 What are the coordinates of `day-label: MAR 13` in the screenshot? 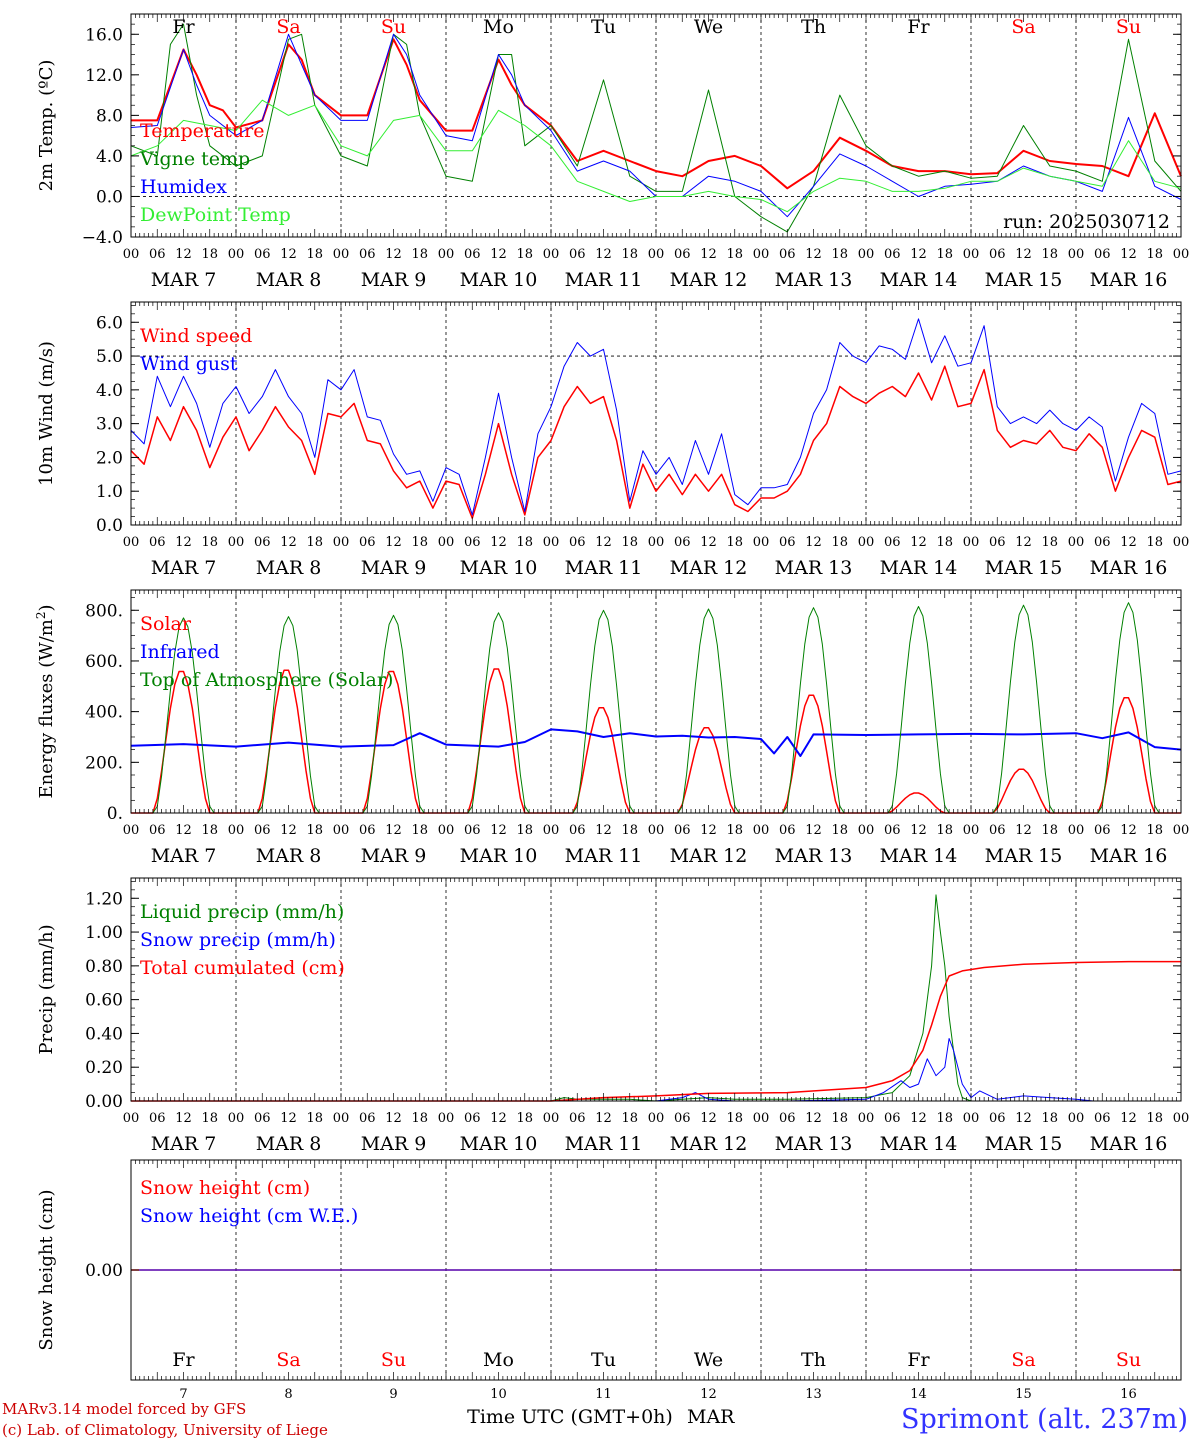 It's located at (814, 1144).